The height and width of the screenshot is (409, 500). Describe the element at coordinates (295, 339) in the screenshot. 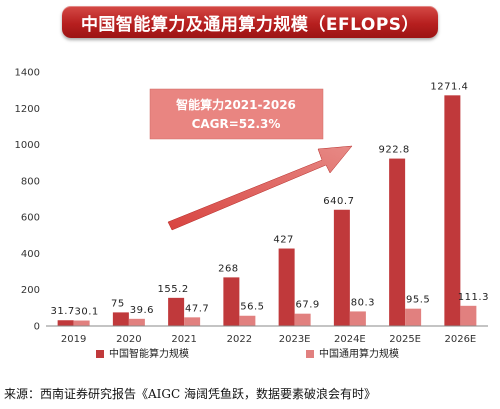

I see `x-tick-label: 2023E` at that location.